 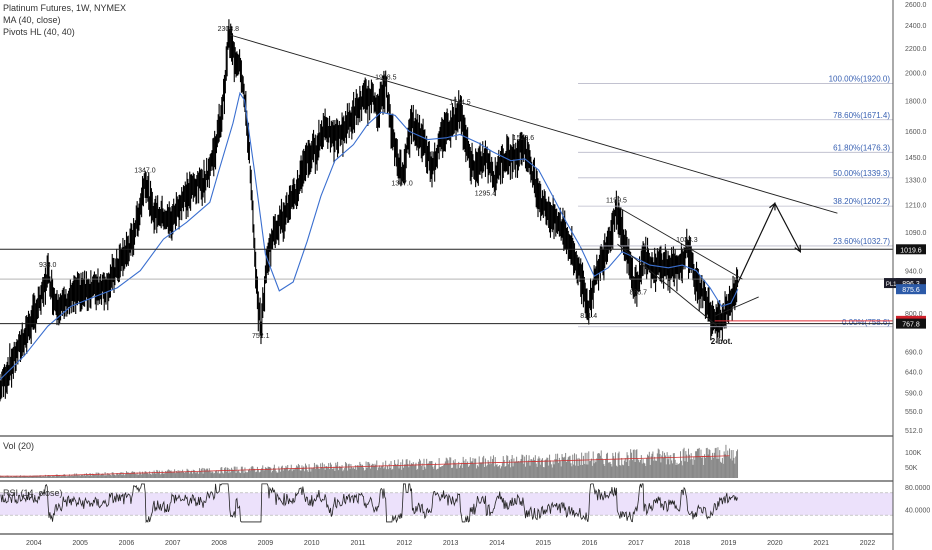 What do you see at coordinates (451, 543) in the screenshot?
I see `time-axis-tick: 2013` at bounding box center [451, 543].